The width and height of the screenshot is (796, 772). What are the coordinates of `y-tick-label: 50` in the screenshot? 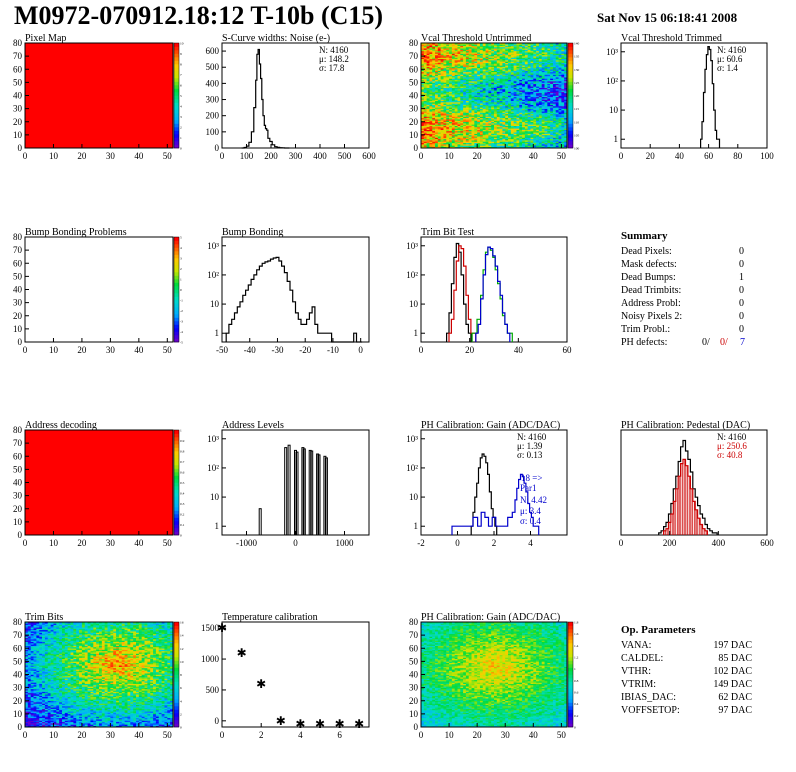 It's located at (18, 82).